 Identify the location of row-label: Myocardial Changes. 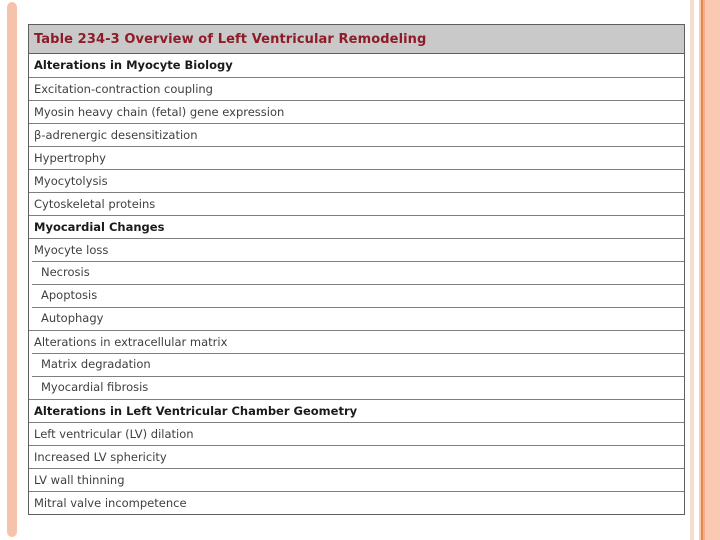
(99, 227).